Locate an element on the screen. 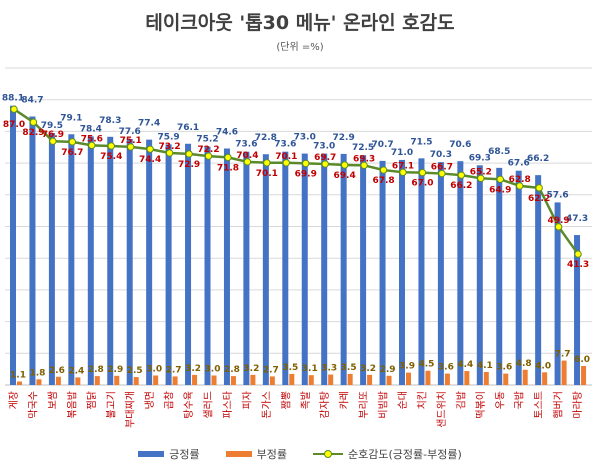 This screenshot has height=464, width=600. data-label-negative: 1.8 is located at coordinates (37, 373).